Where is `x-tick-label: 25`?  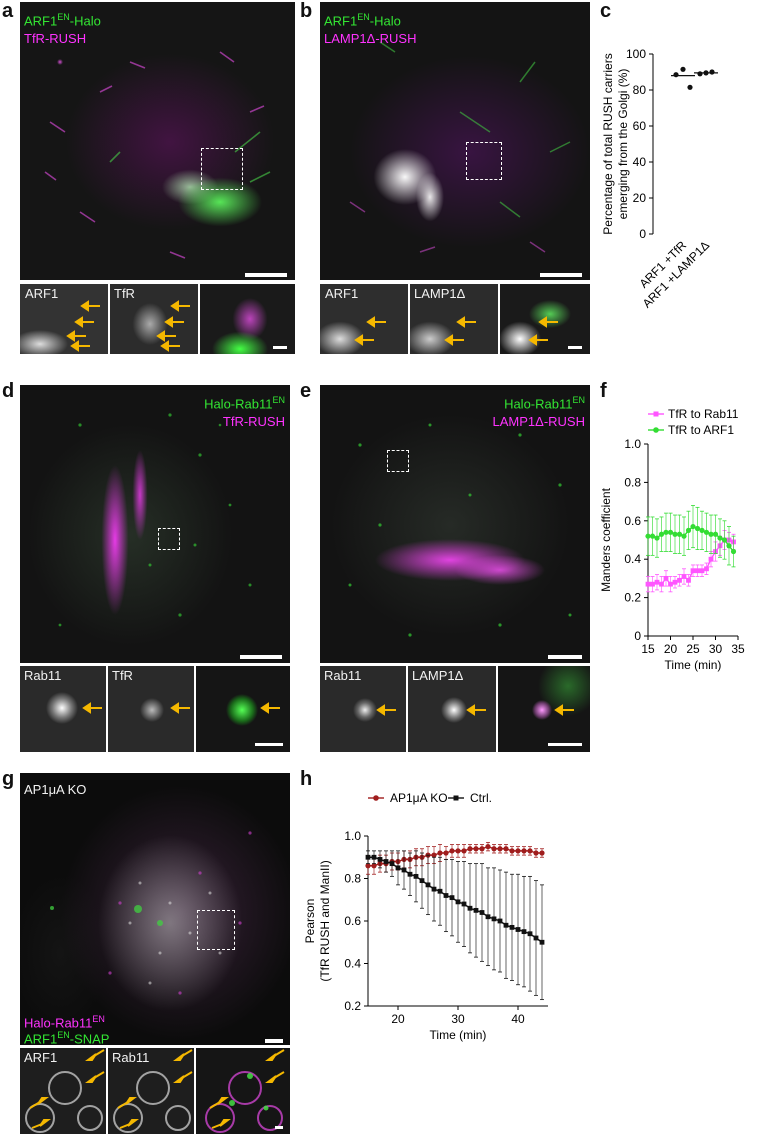
x-tick-label: 25 is located at coordinates (693, 649).